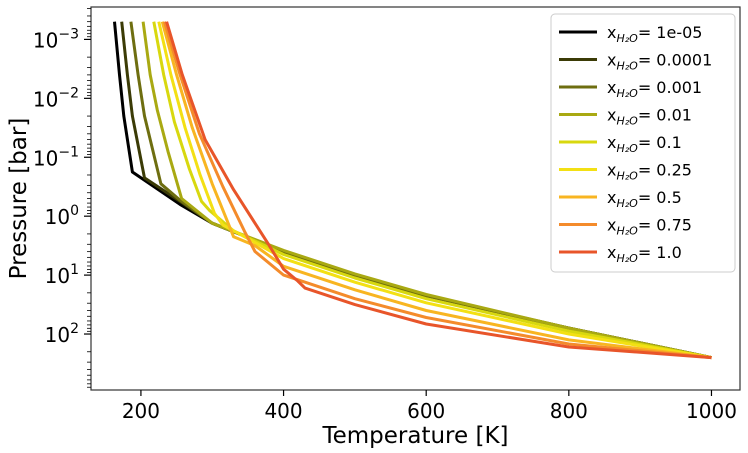 Image resolution: width=748 pixels, height=453 pixels. What do you see at coordinates (414, 436) in the screenshot?
I see `x-axis-title: Temperature [K]` at bounding box center [414, 436].